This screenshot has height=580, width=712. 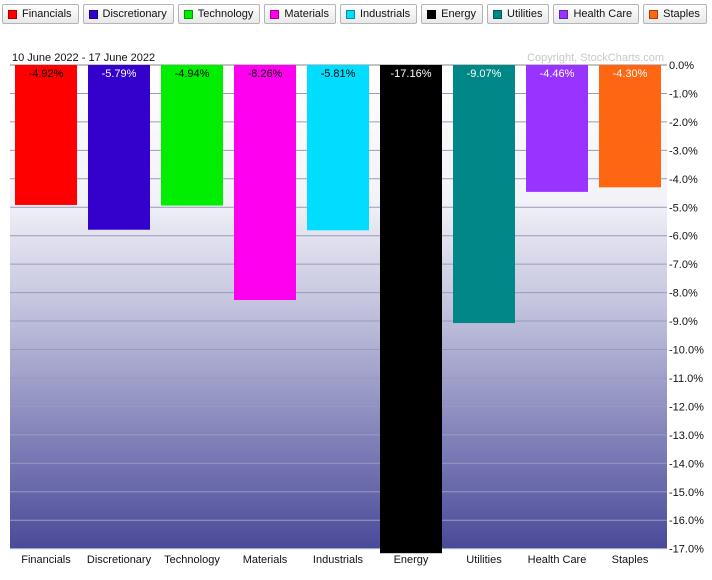 I want to click on date-range-label: 10 June 2022 - 17 June 2022, so click(x=83, y=58).